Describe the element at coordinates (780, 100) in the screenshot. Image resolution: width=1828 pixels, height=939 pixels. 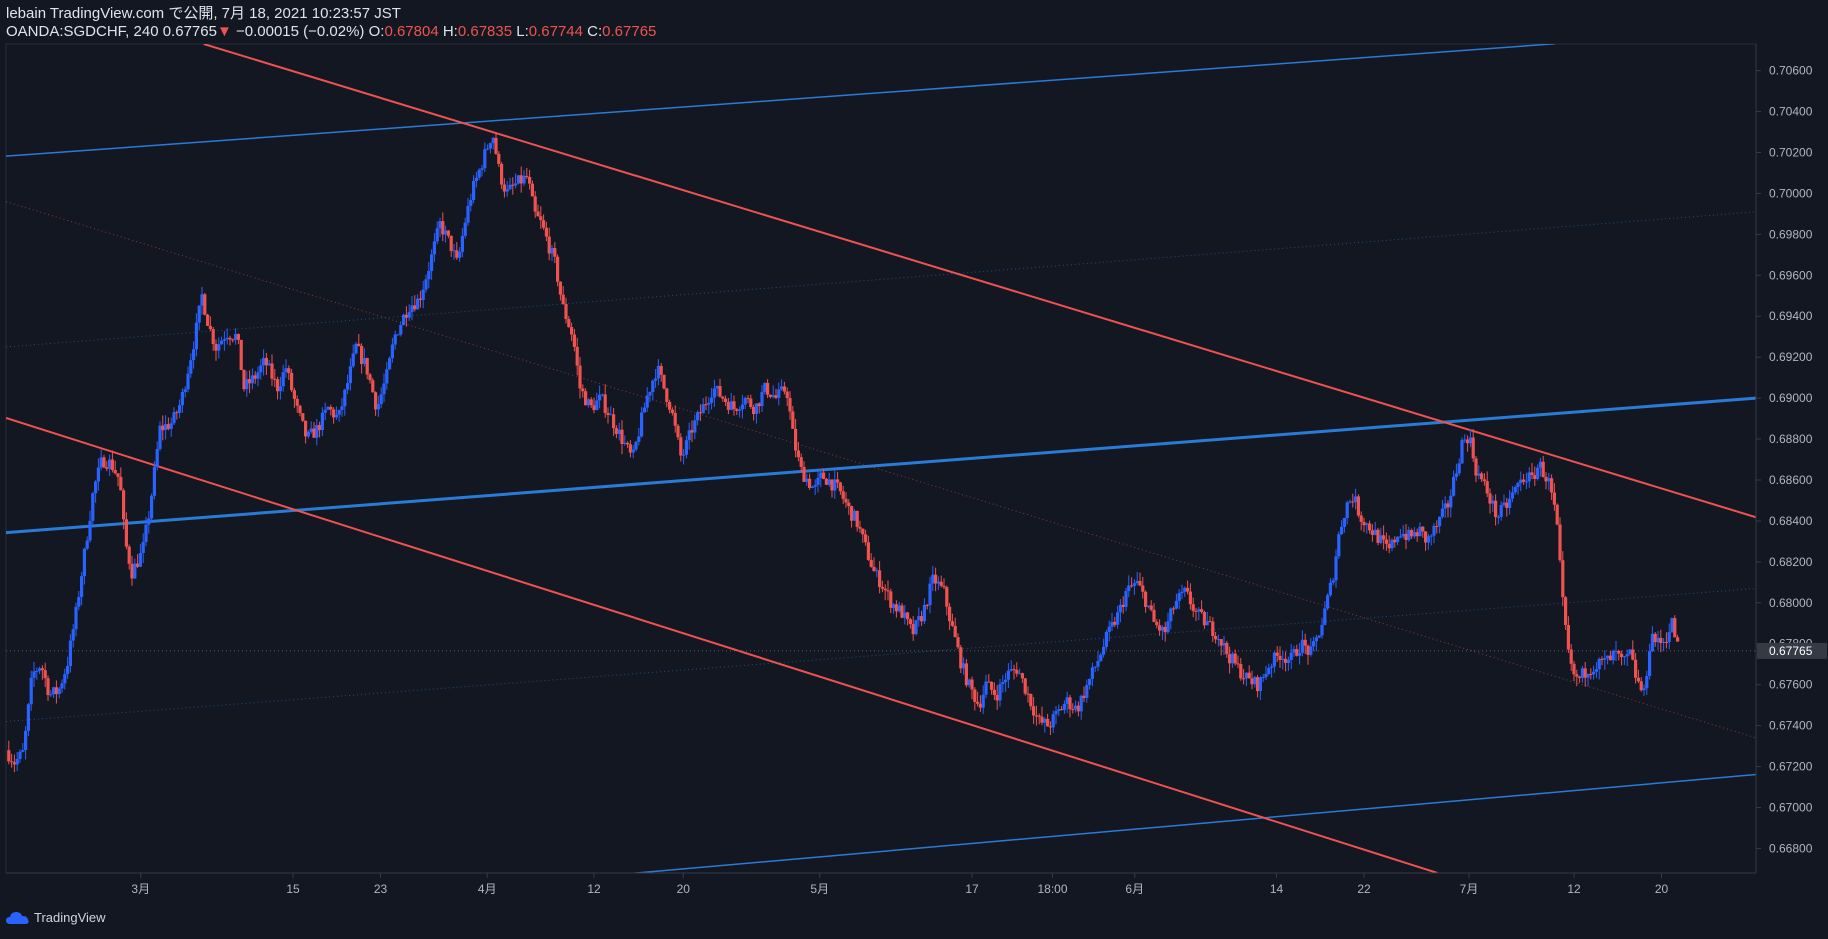
I see `trendline-upper-blue` at that location.